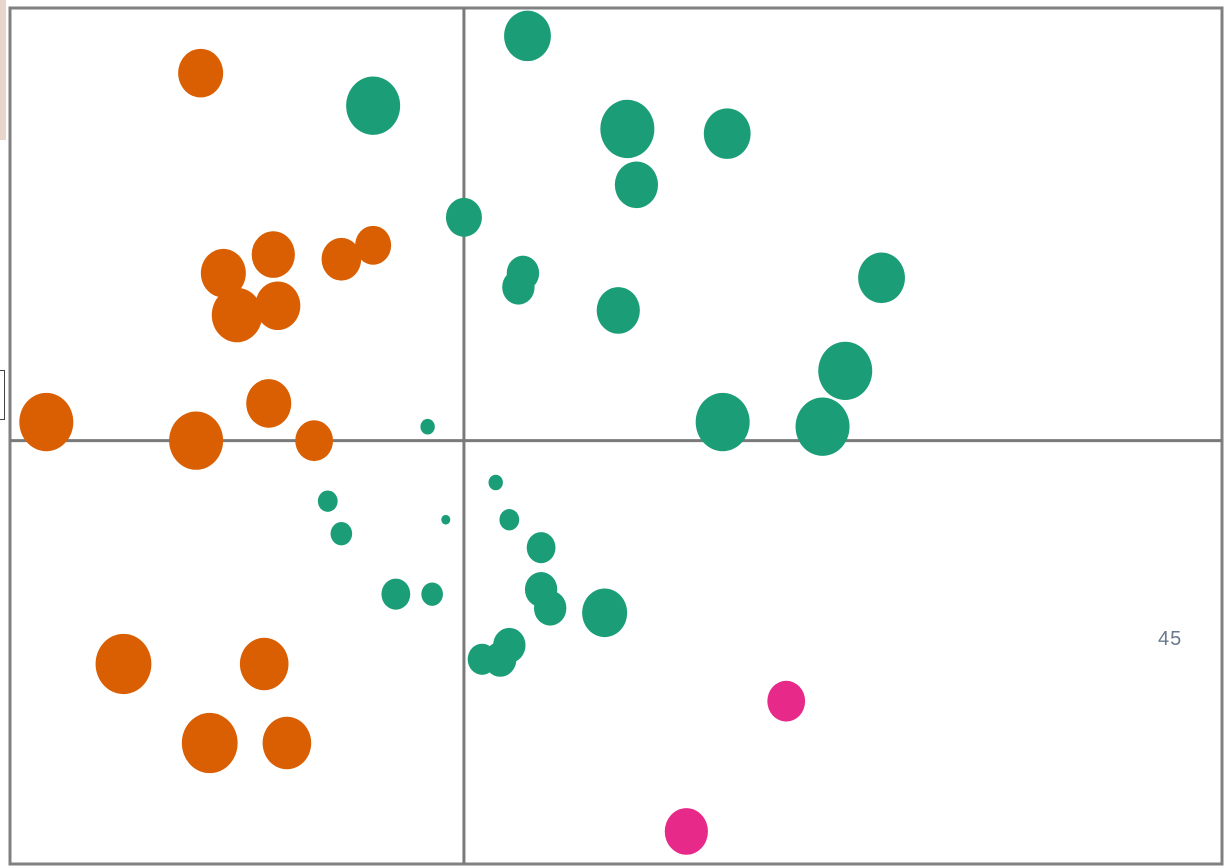  What do you see at coordinates (3, 70) in the screenshot?
I see `left-edge-tab` at bounding box center [3, 70].